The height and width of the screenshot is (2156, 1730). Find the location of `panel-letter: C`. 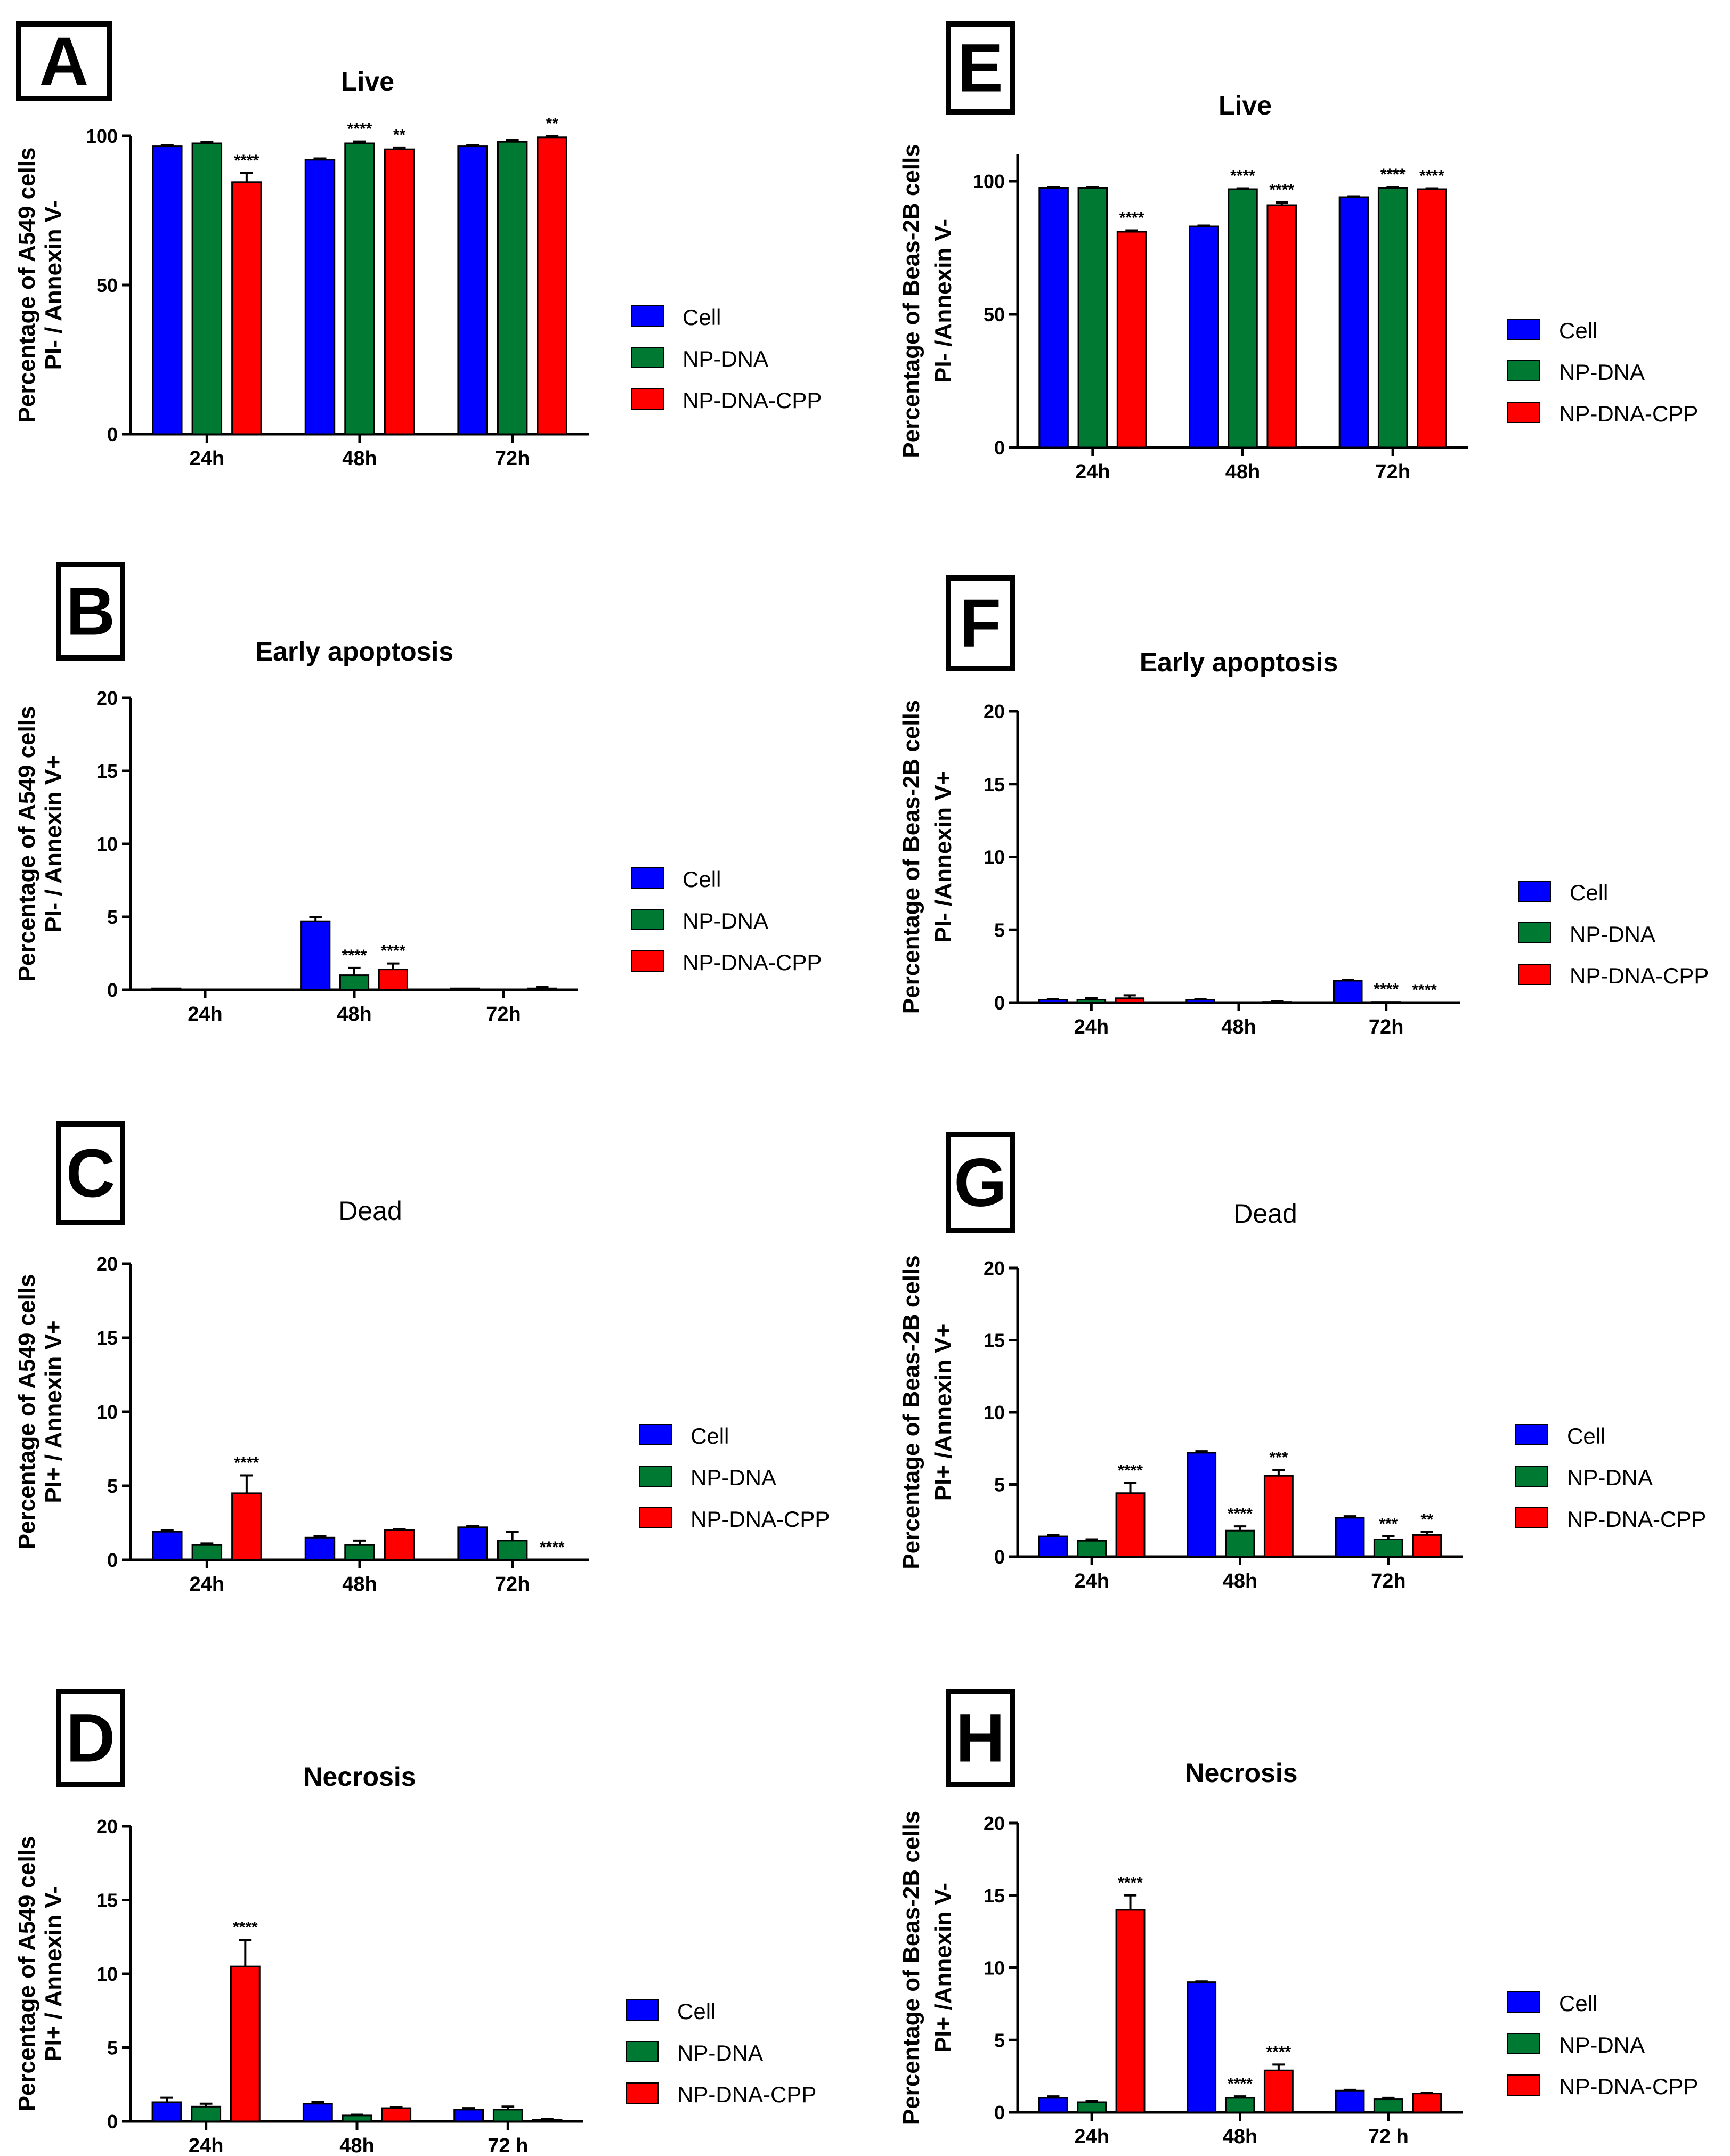

panel-letter: C is located at coordinates (90, 1174).